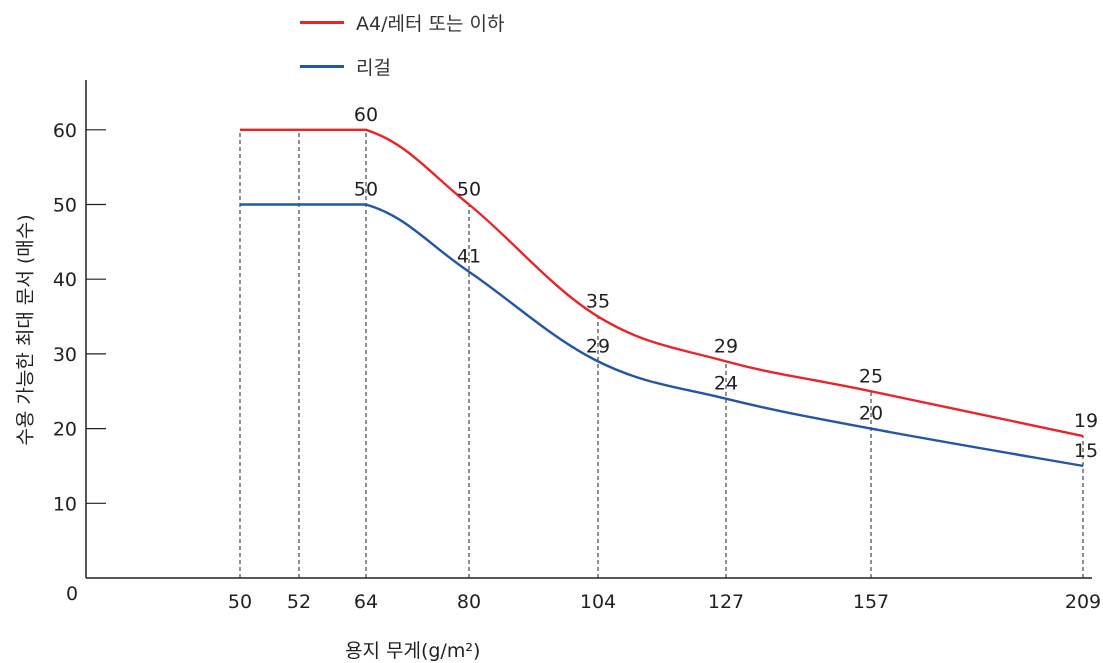 The height and width of the screenshot is (663, 1103). I want to click on x-axis-title-text: 용지 무게(g/m²), so click(413, 651).